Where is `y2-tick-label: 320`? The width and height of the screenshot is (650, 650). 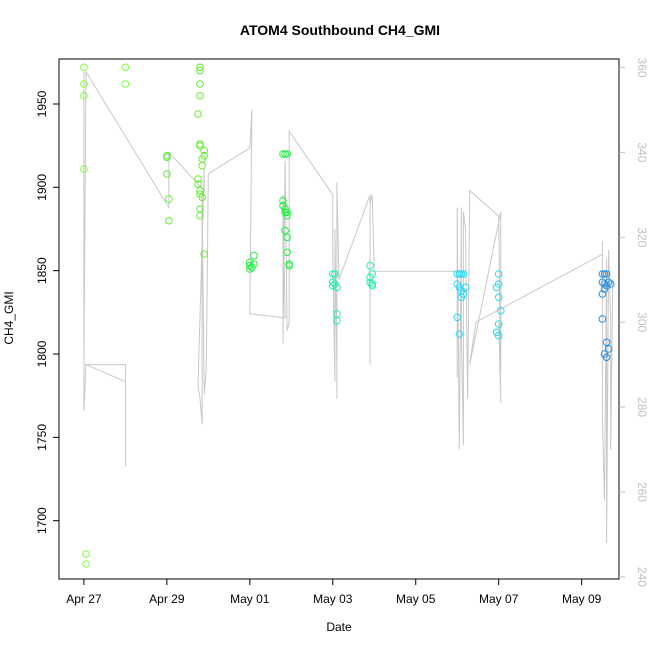 y2-tick-label: 320 is located at coordinates (642, 237).